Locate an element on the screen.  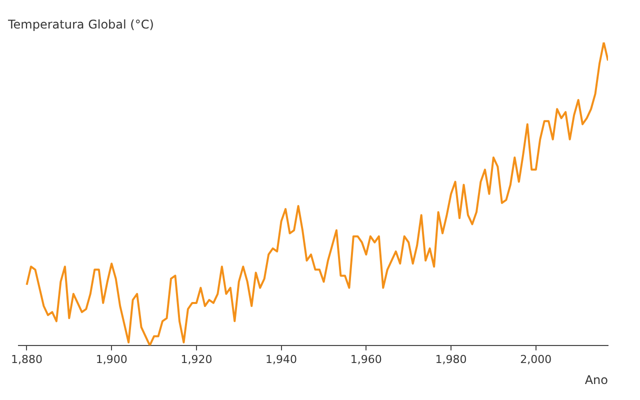
x-tick-label: 1,880 is located at coordinates (26, 359).